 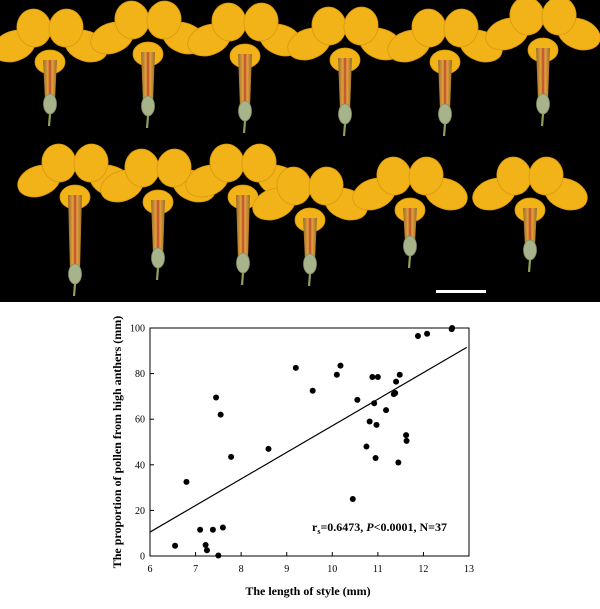 What do you see at coordinates (423, 569) in the screenshot?
I see `x-tick-label: 12` at bounding box center [423, 569].